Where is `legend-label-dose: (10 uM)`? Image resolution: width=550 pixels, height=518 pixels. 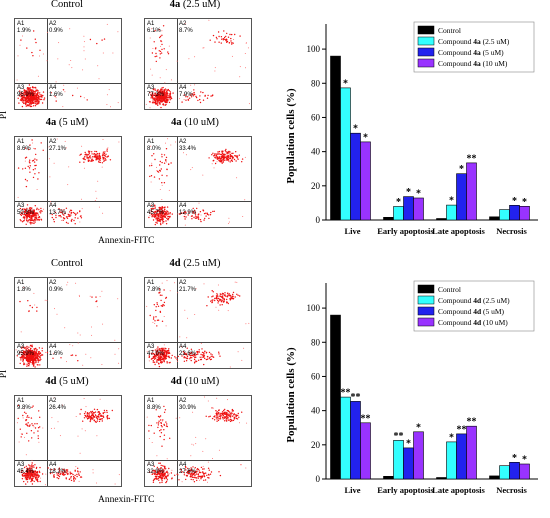
legend-label-dose: (10 uM) is located at coordinates (494, 63).